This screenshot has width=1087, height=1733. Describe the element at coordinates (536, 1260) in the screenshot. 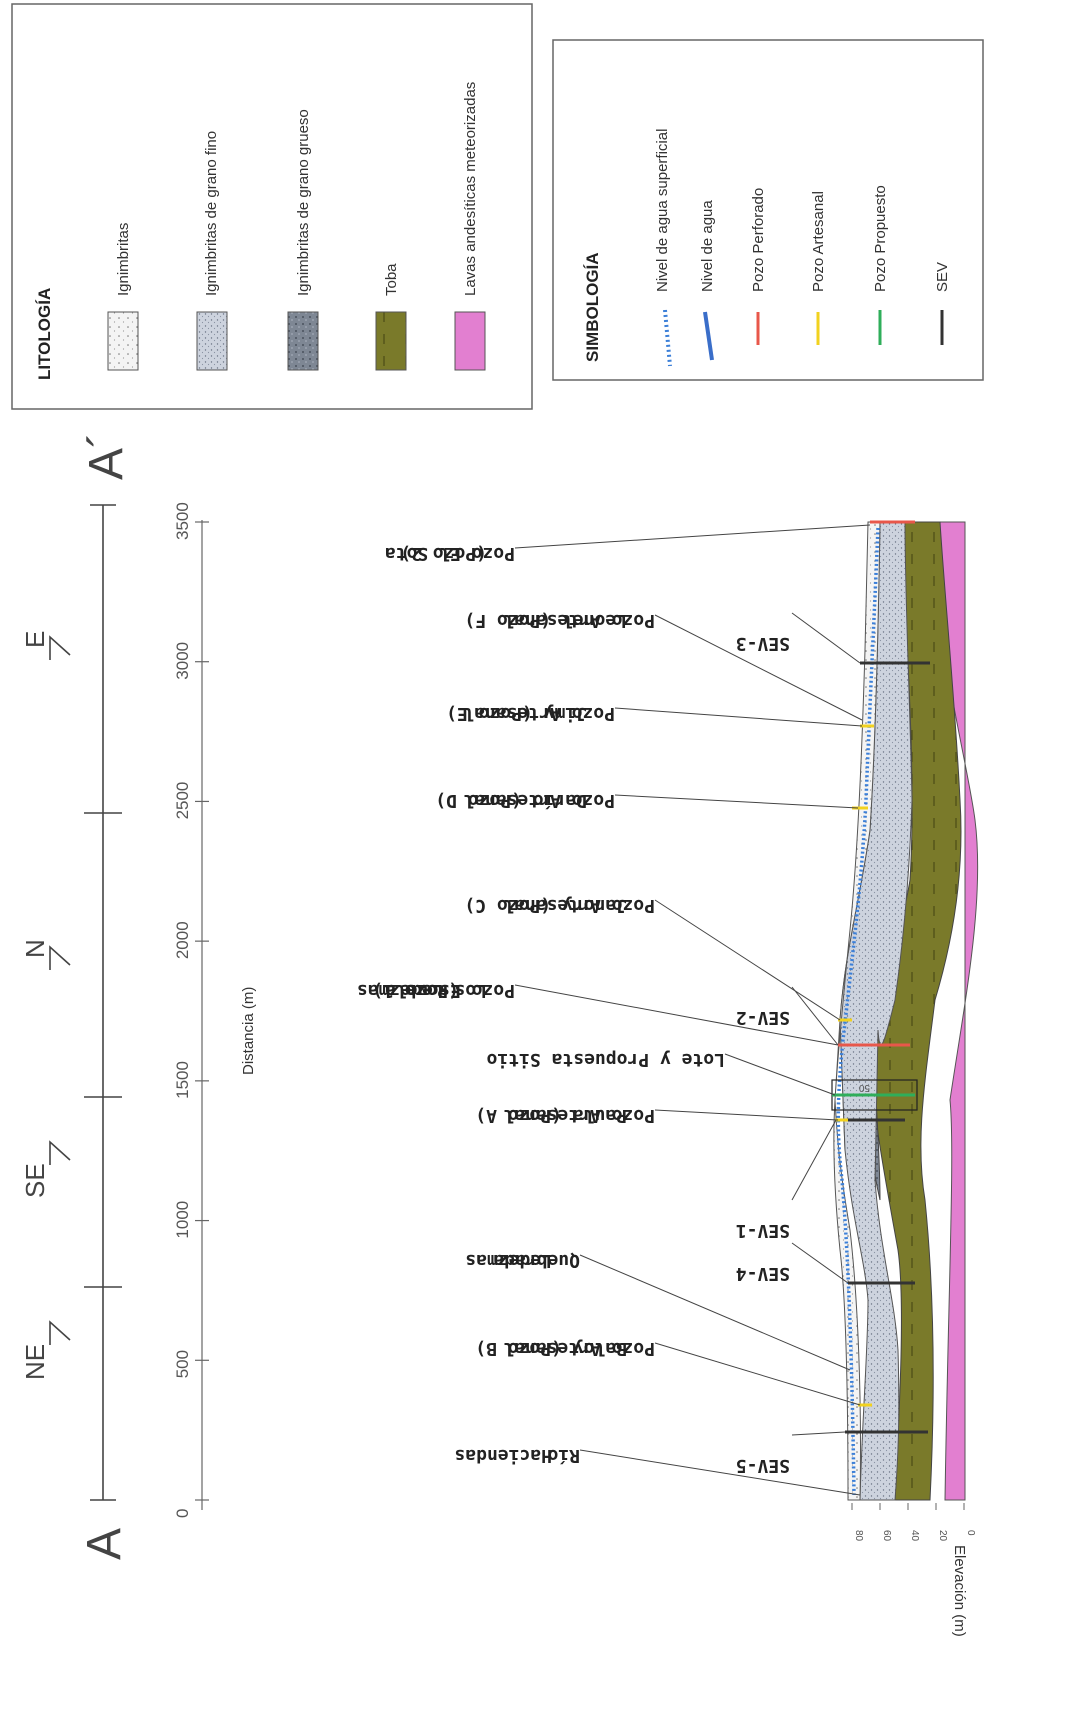

I see `well-label: Quebrada` at that location.